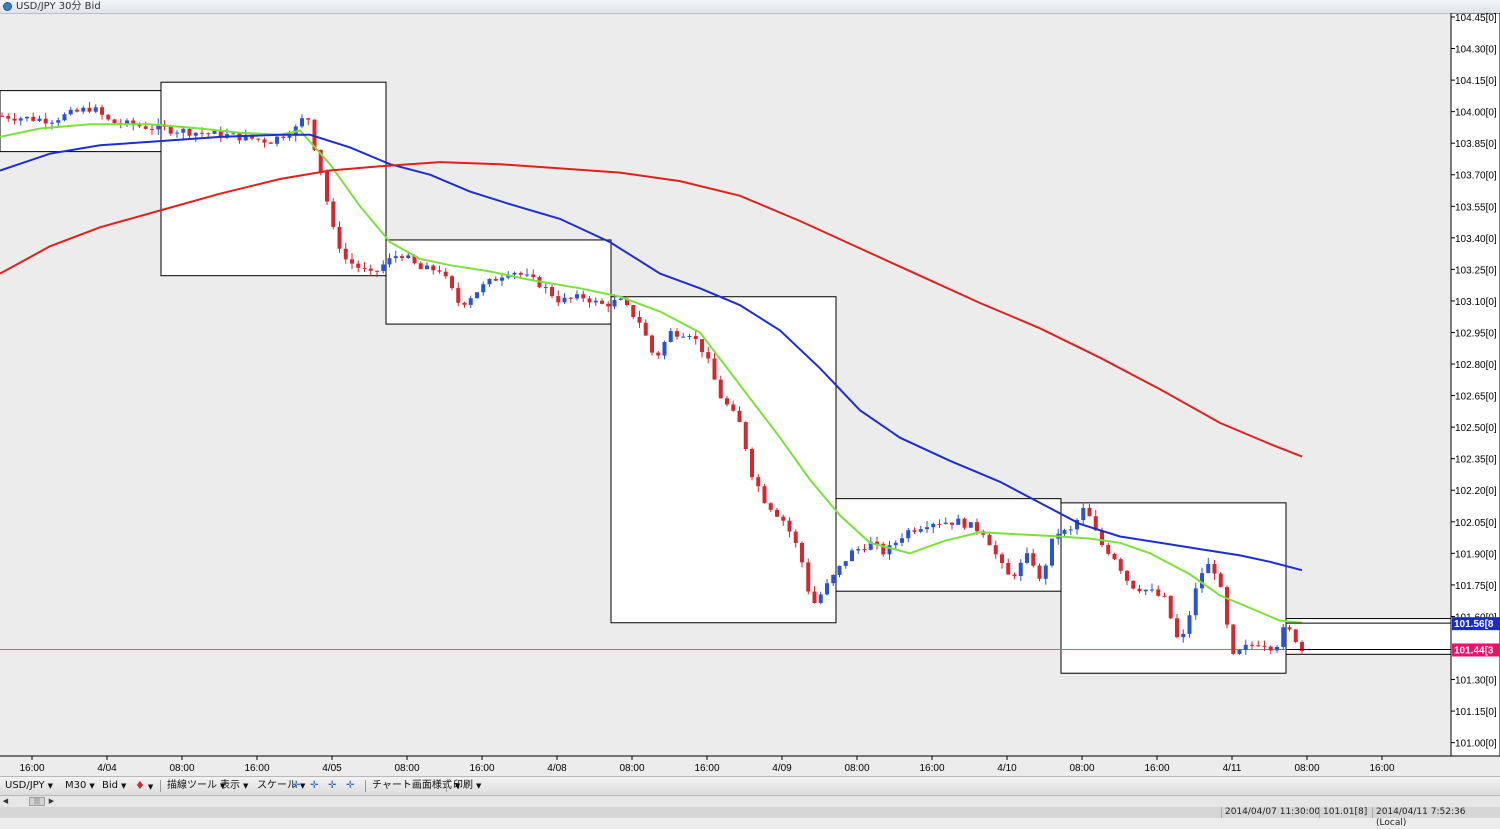  I want to click on scale-menu: スケール ▼, so click(281, 785).